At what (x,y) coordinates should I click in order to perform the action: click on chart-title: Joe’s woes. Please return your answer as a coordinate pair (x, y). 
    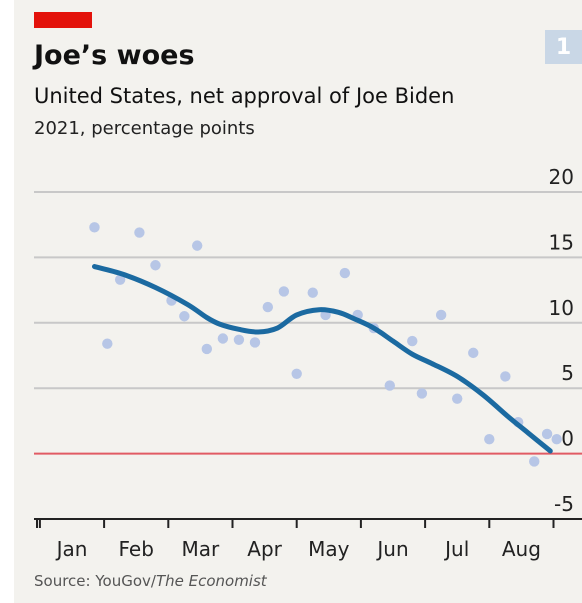
    Looking at the image, I should click on (114, 55).